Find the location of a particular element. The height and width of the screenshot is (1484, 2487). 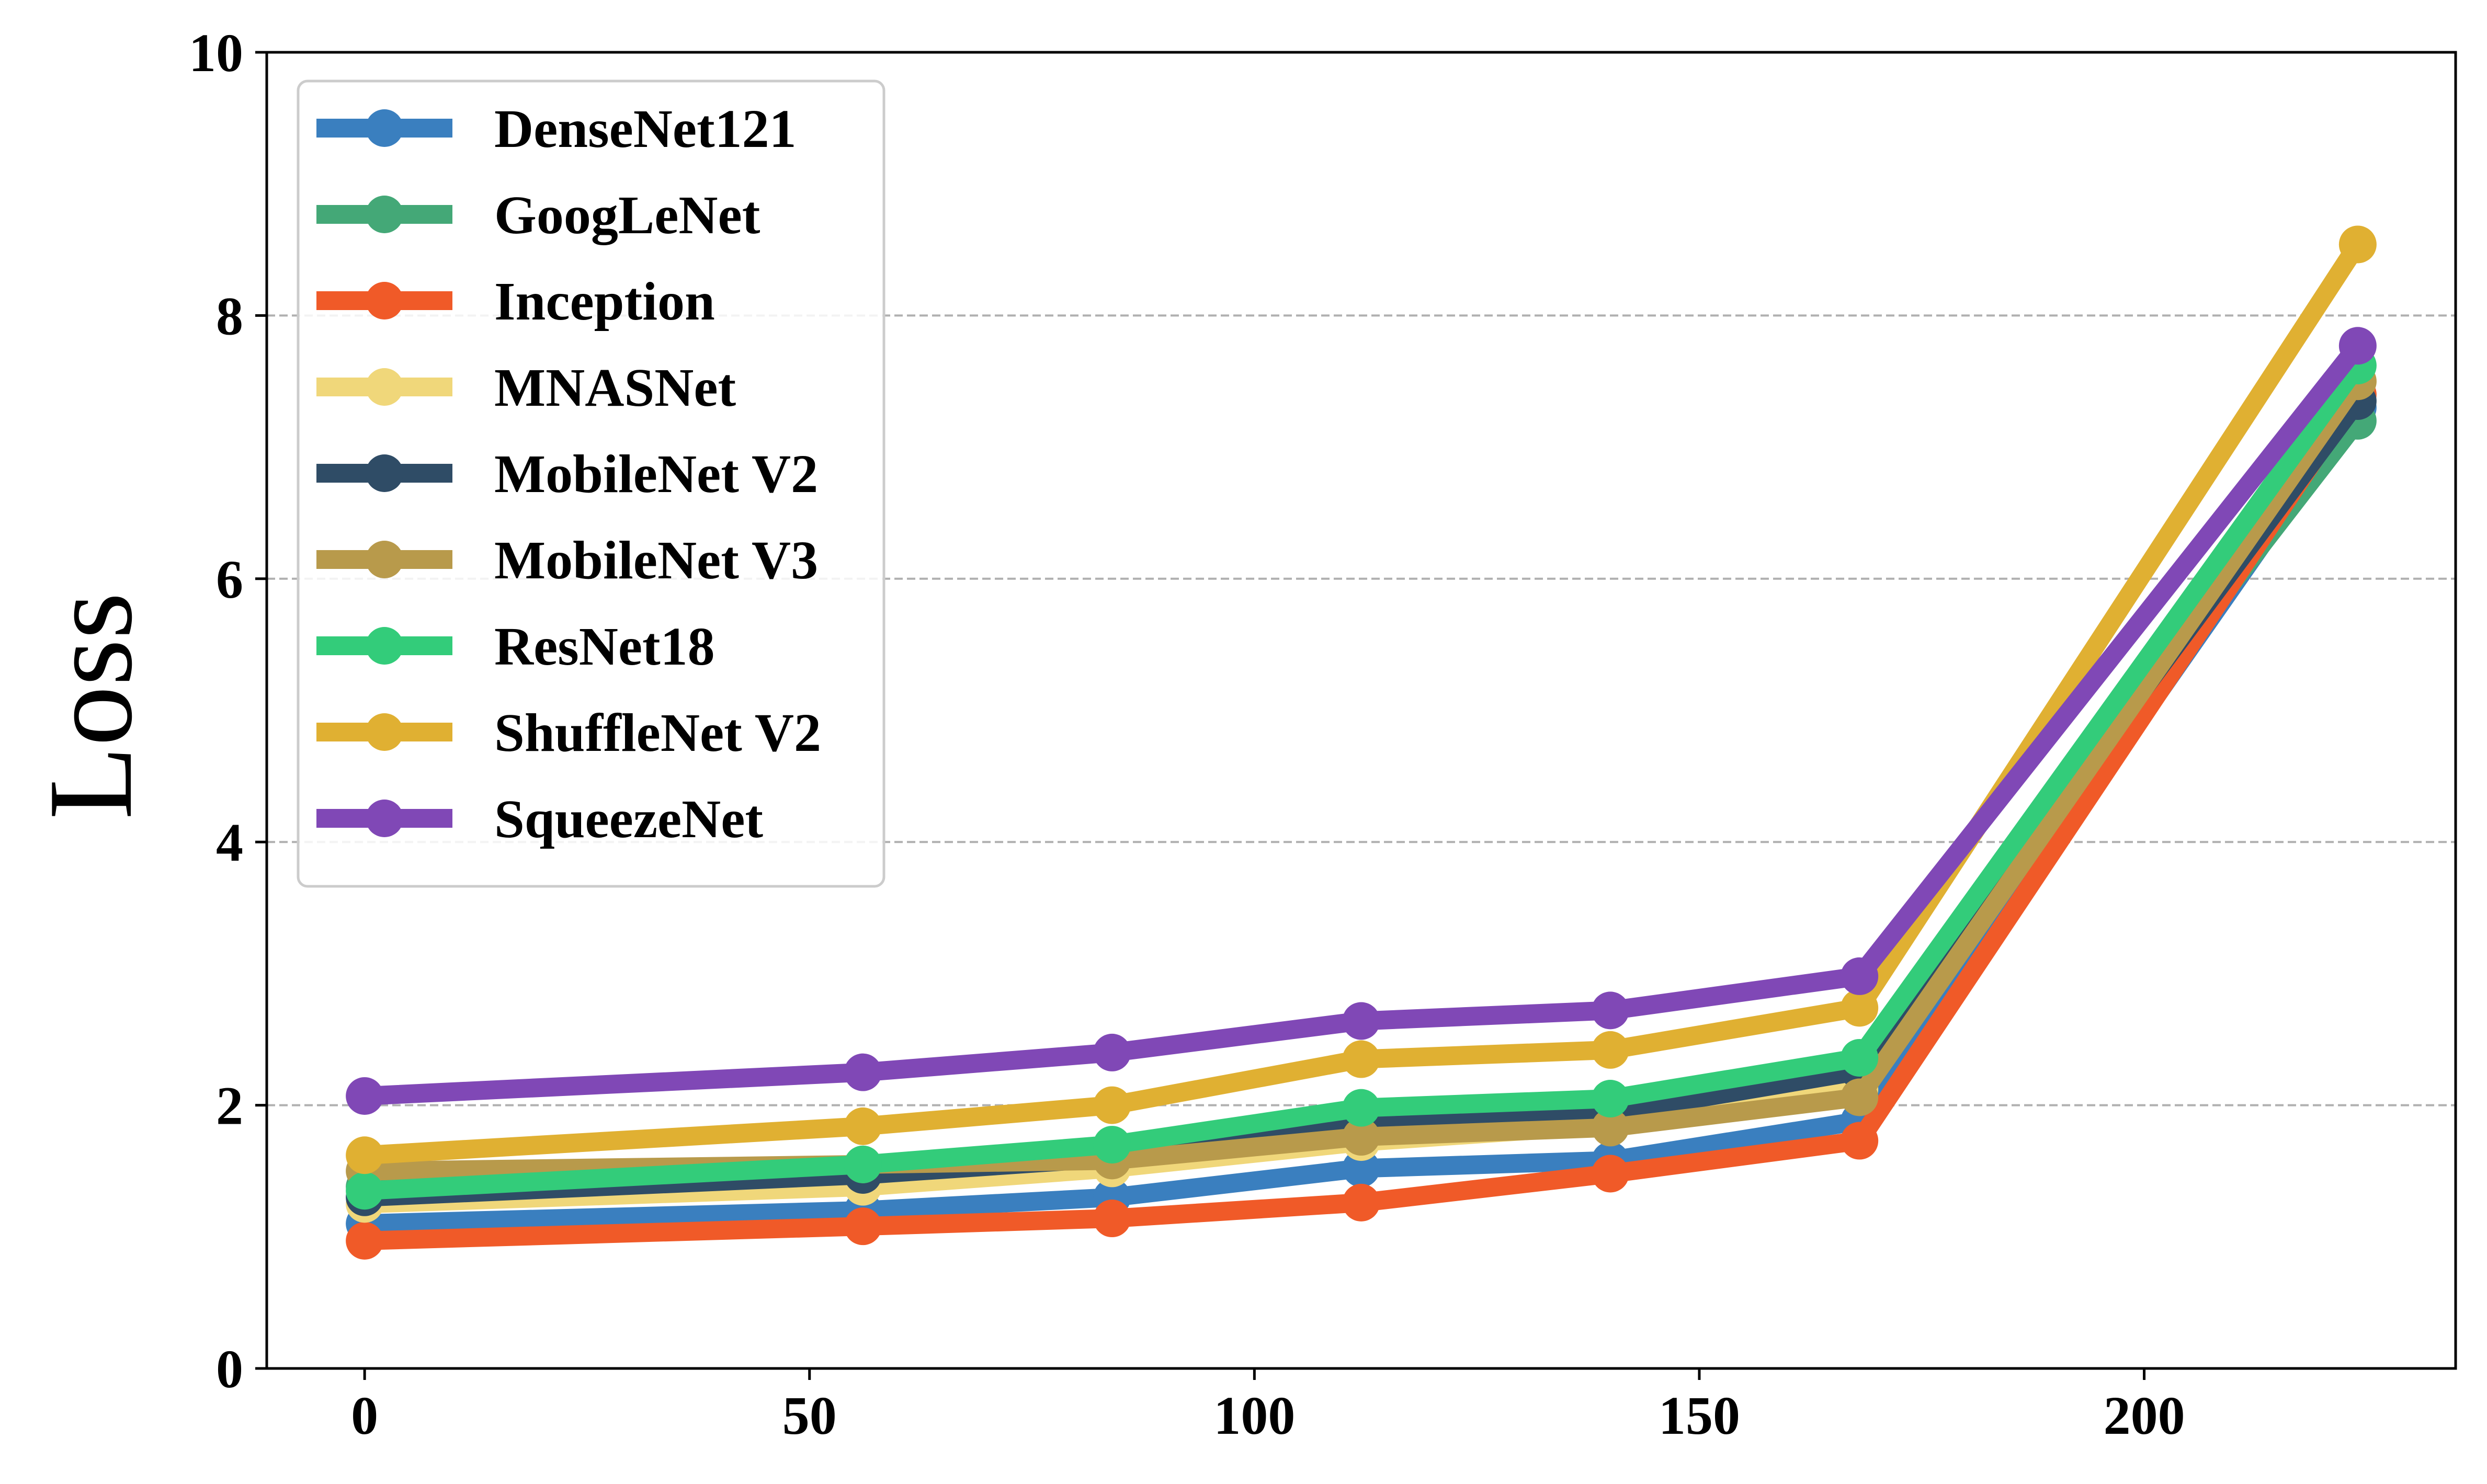

y-tick-label: 4 is located at coordinates (230, 843).